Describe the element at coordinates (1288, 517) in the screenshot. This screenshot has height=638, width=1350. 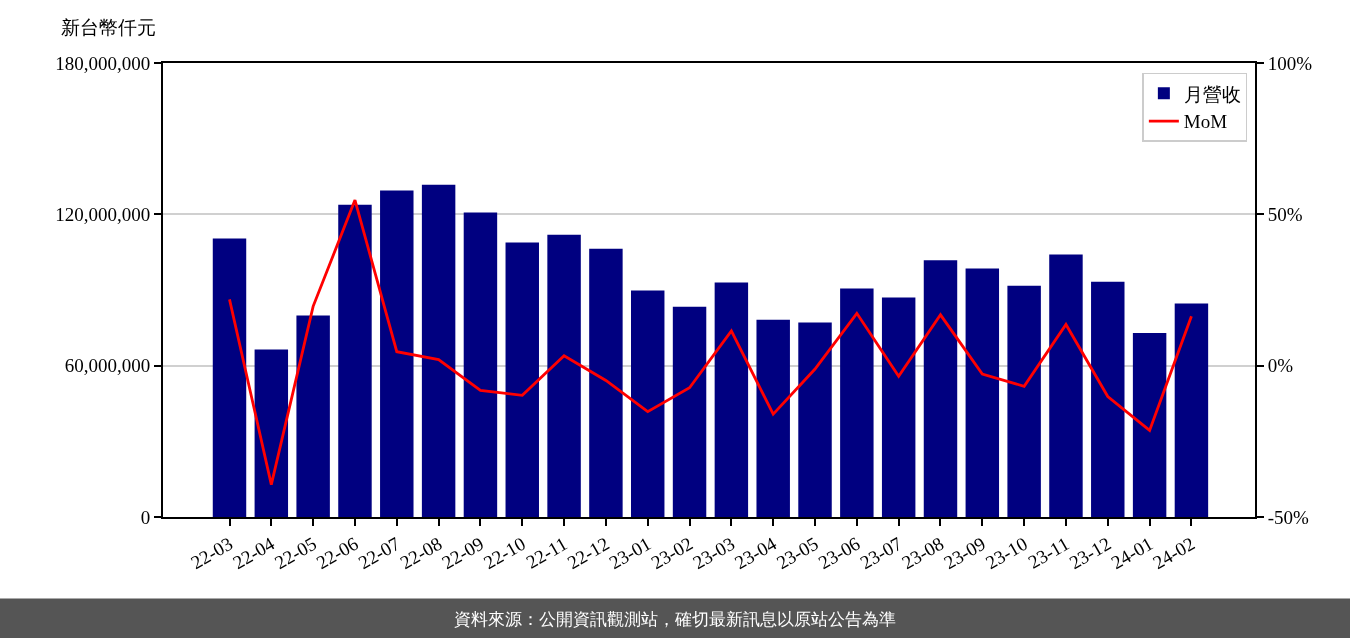
I see `y2-tick-label: -50%` at that location.